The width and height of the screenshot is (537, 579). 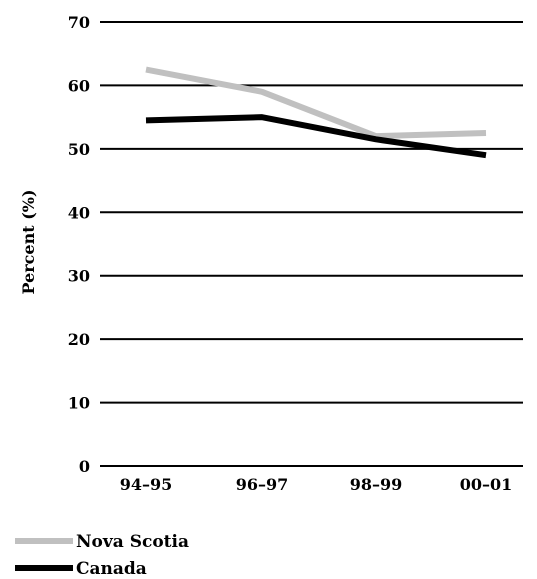 I want to click on legend-label-canada: Canada, so click(x=111, y=569).